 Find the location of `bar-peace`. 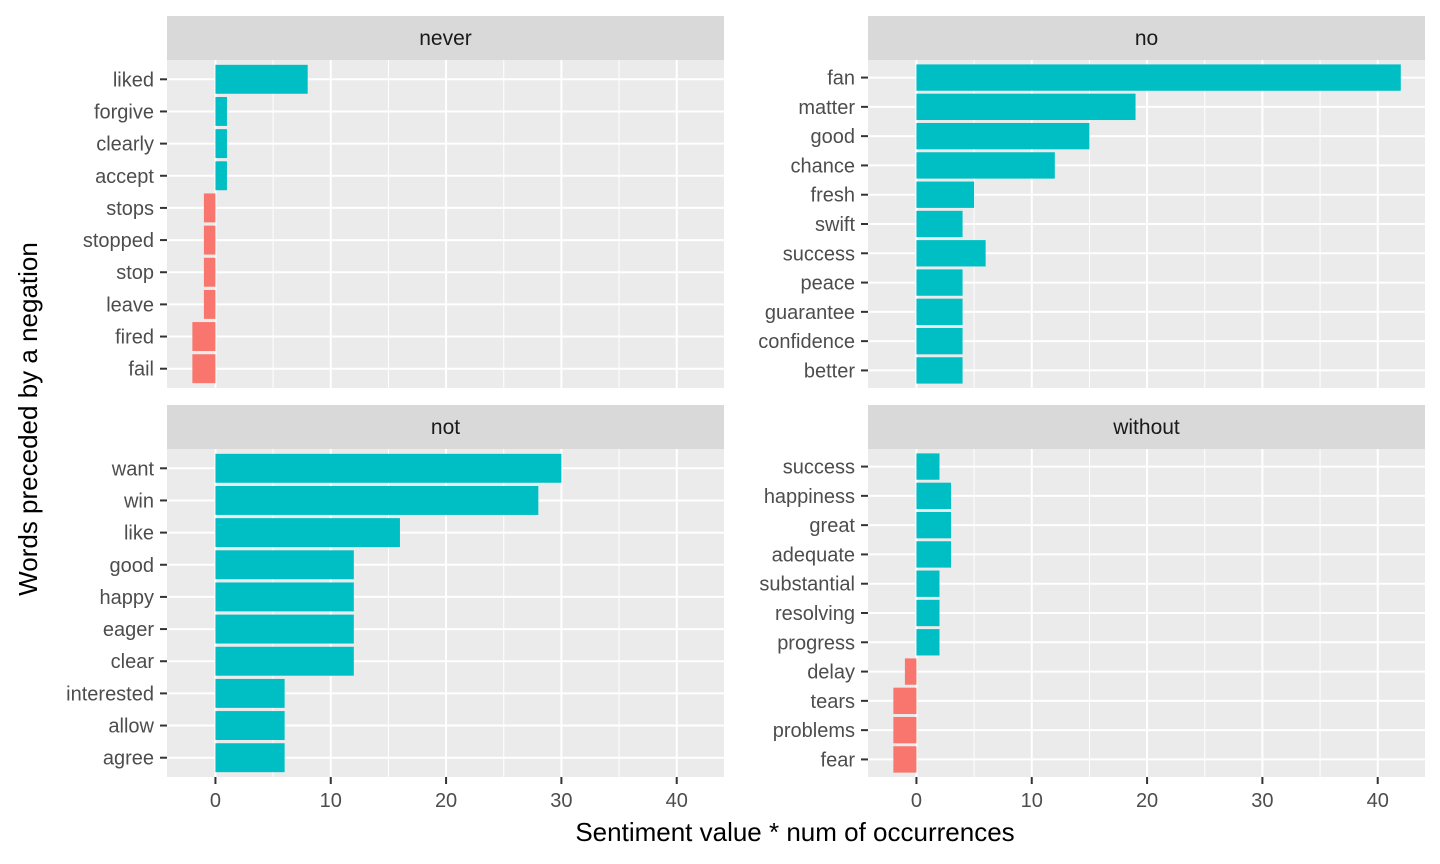

bar-peace is located at coordinates (939, 282).